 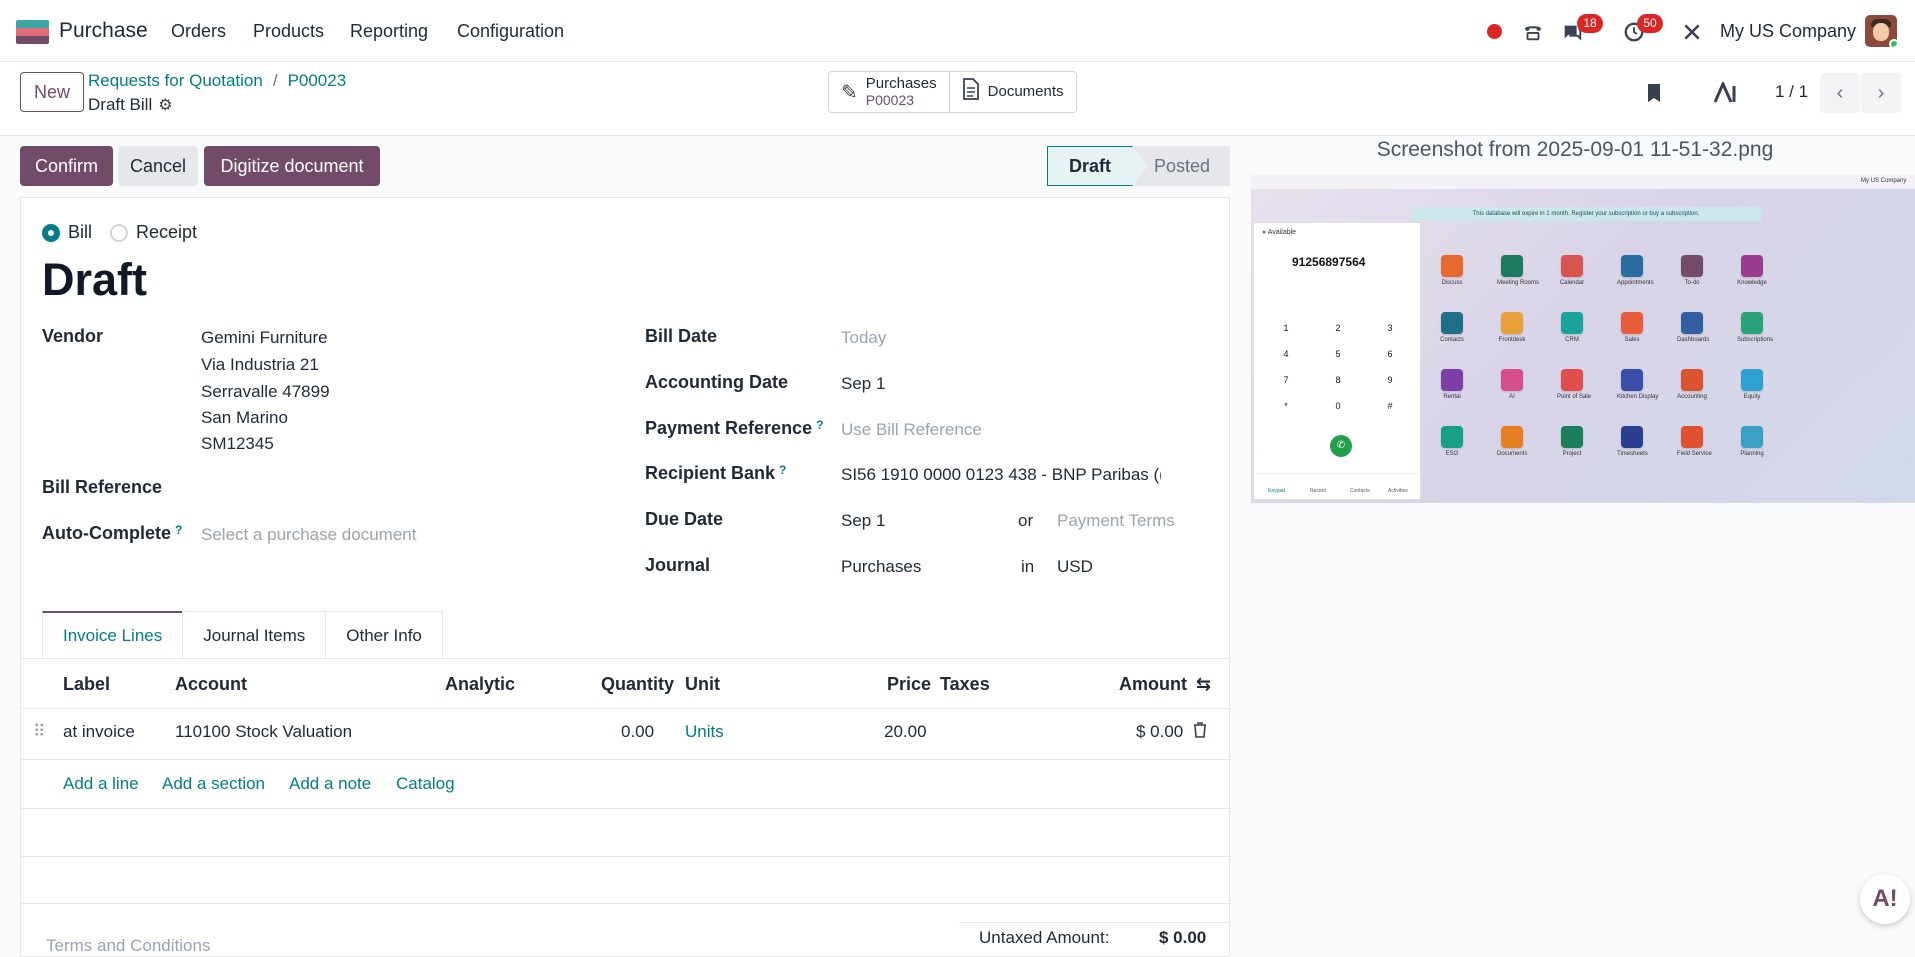 What do you see at coordinates (1788, 31) in the screenshot?
I see `company-switcher: My US Company` at bounding box center [1788, 31].